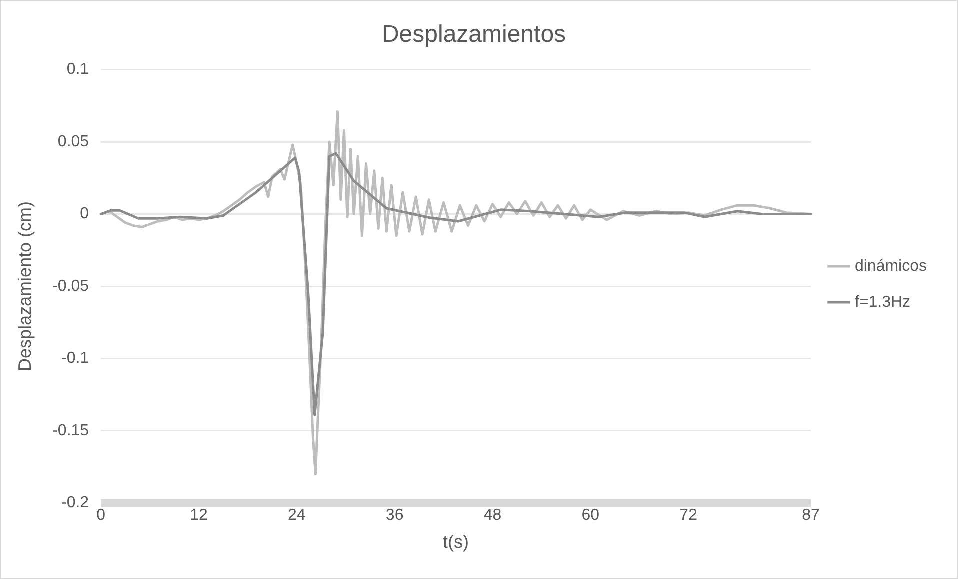  Describe the element at coordinates (882, 302) in the screenshot. I see `legend-label: f=1.3Hz` at that location.